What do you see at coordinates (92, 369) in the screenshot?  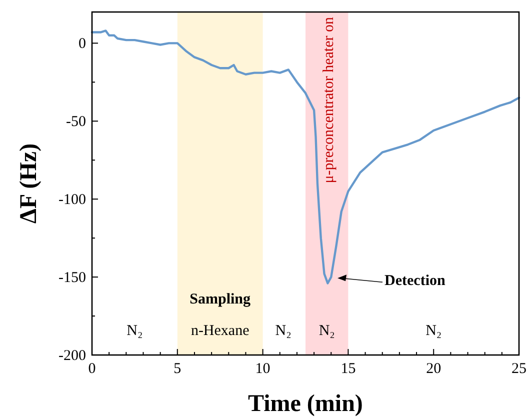 I see `x-tick-label: 0` at bounding box center [92, 369].